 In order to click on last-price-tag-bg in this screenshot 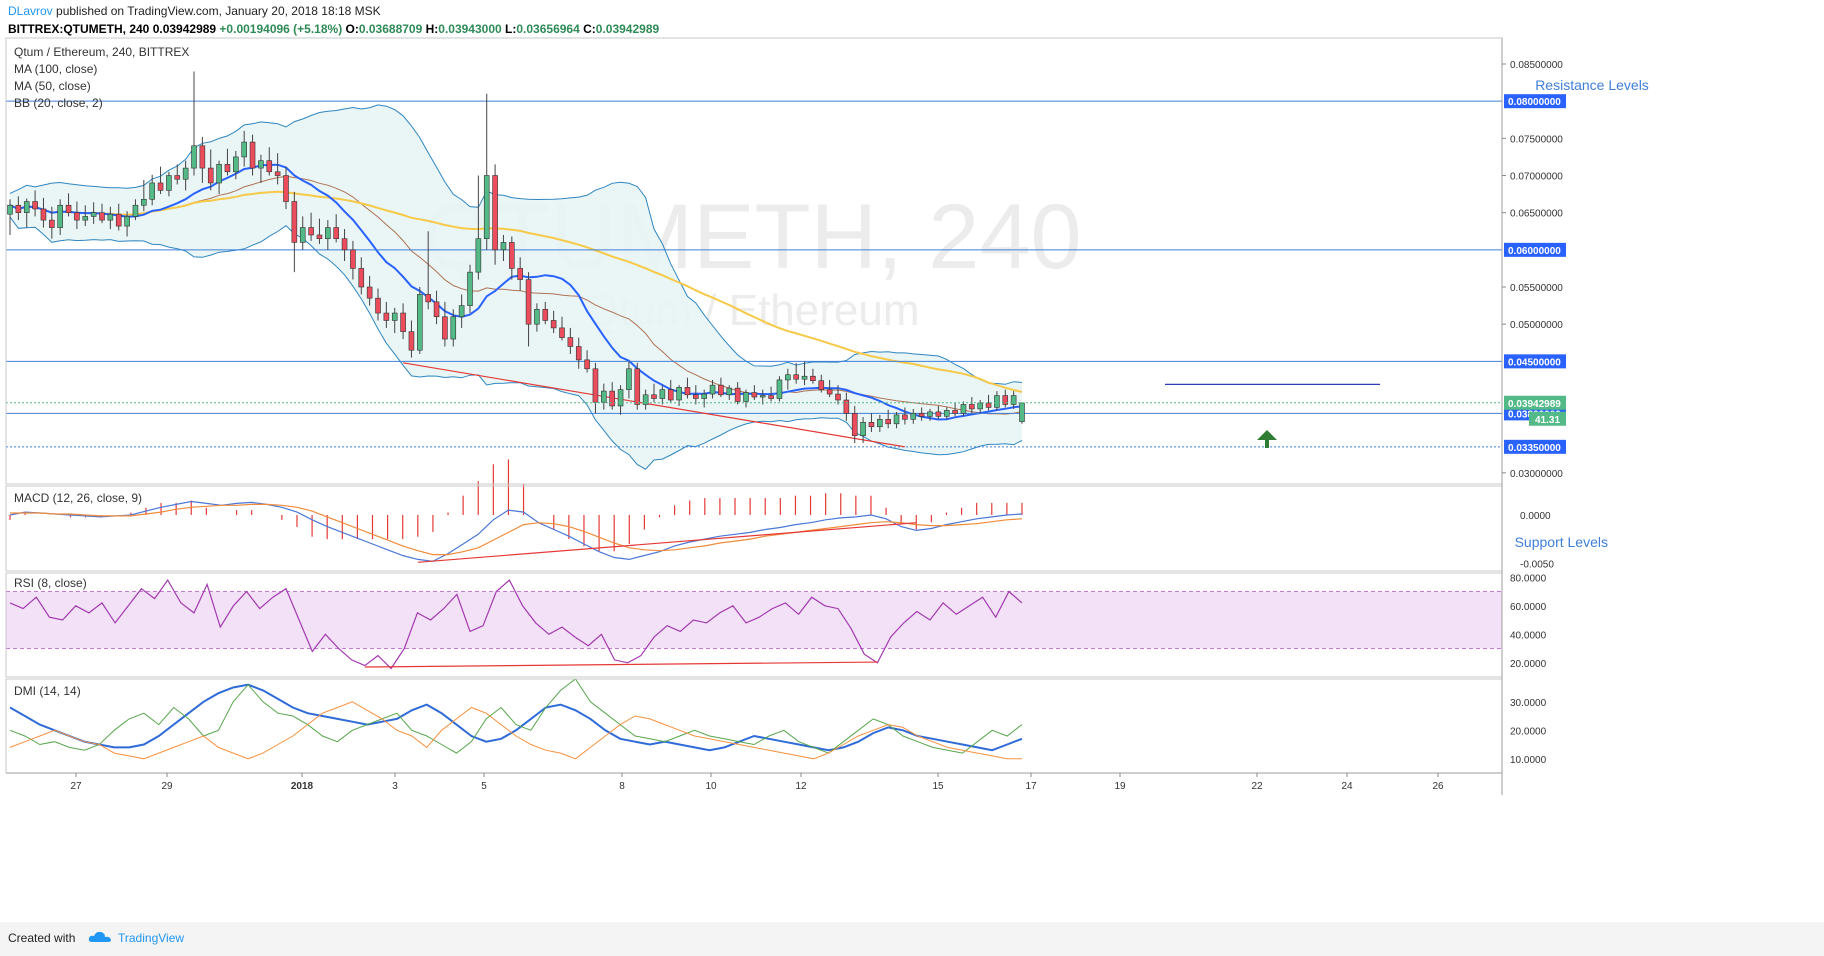, I will do `click(1535, 402)`.